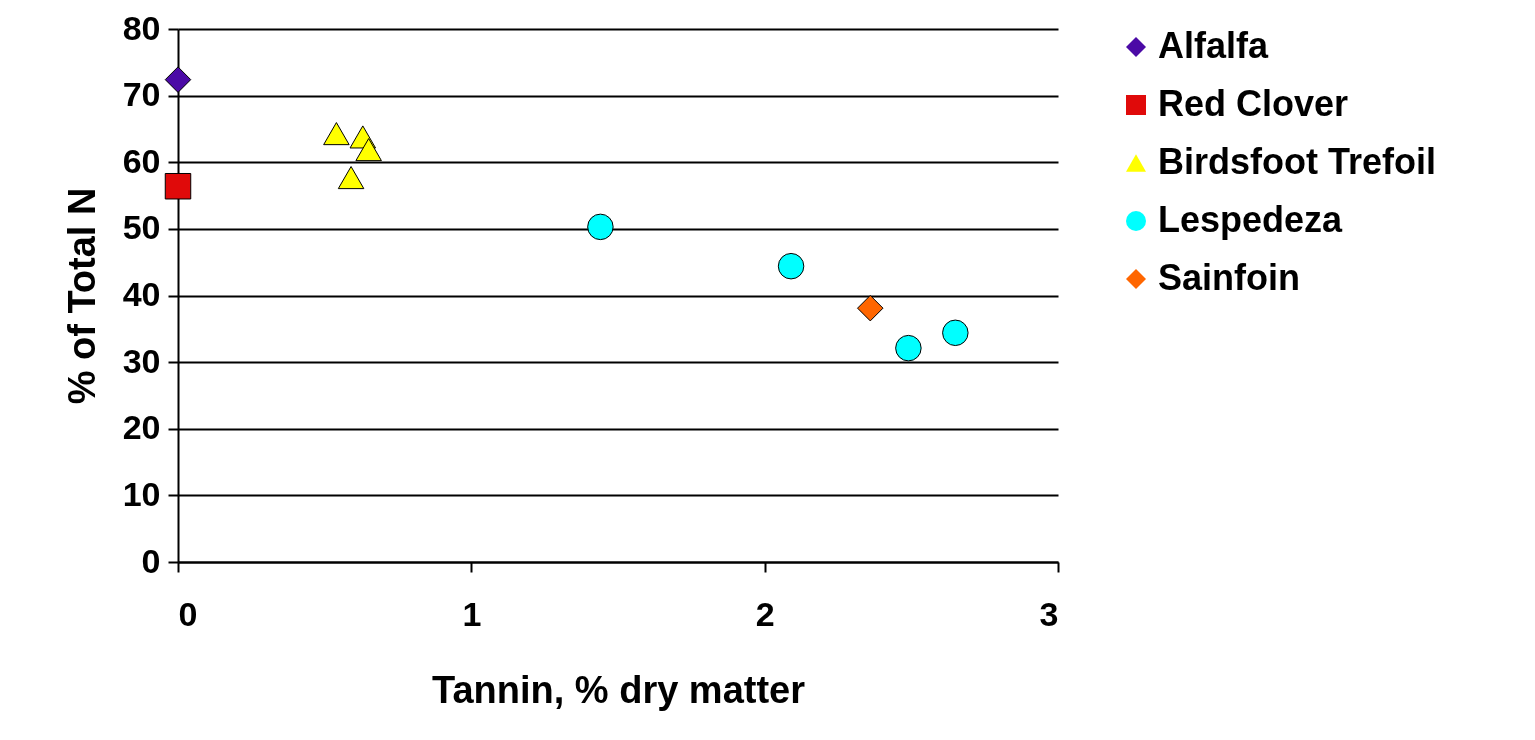 The width and height of the screenshot is (1535, 740). What do you see at coordinates (1297, 161) in the screenshot?
I see `legend-label: Birdsfoot Trefoil` at bounding box center [1297, 161].